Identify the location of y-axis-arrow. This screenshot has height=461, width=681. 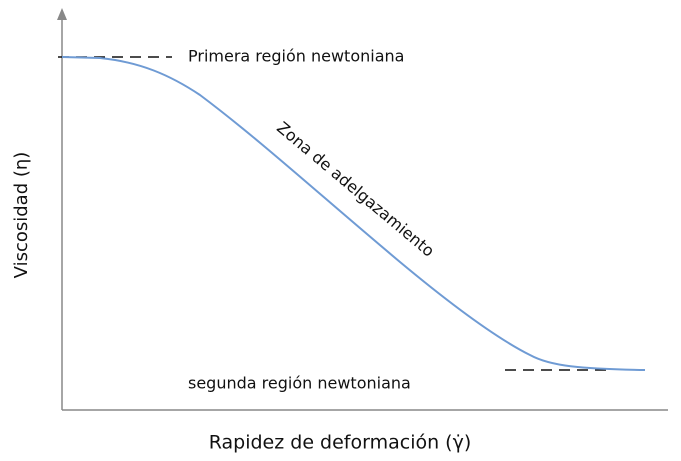
(62, 14).